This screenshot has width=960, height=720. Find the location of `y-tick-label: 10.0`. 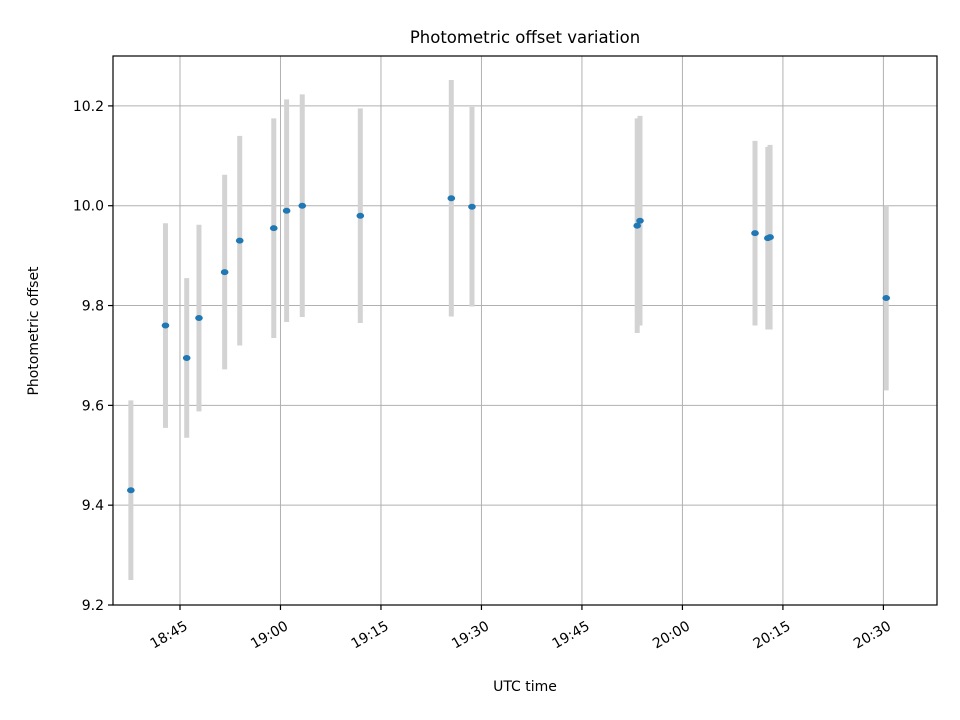

y-tick-label: 10.0 is located at coordinates (88, 207).